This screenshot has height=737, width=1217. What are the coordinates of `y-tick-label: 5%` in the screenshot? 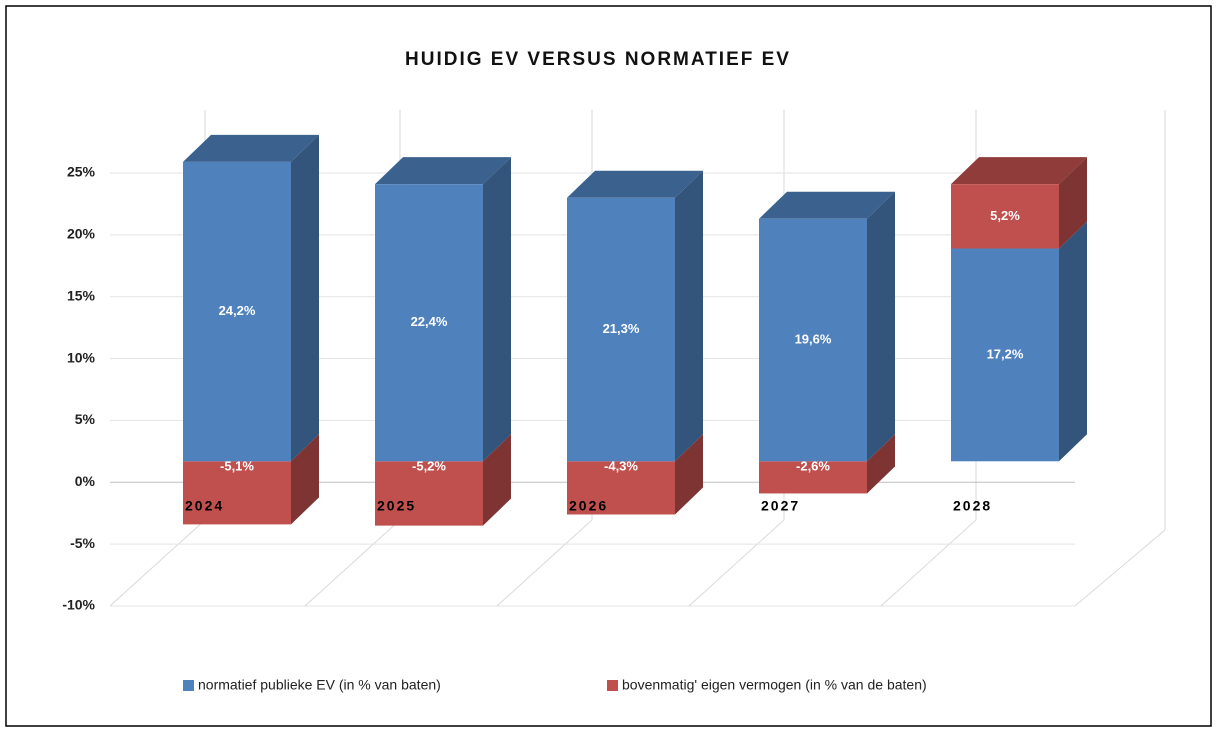 It's located at (85, 419).